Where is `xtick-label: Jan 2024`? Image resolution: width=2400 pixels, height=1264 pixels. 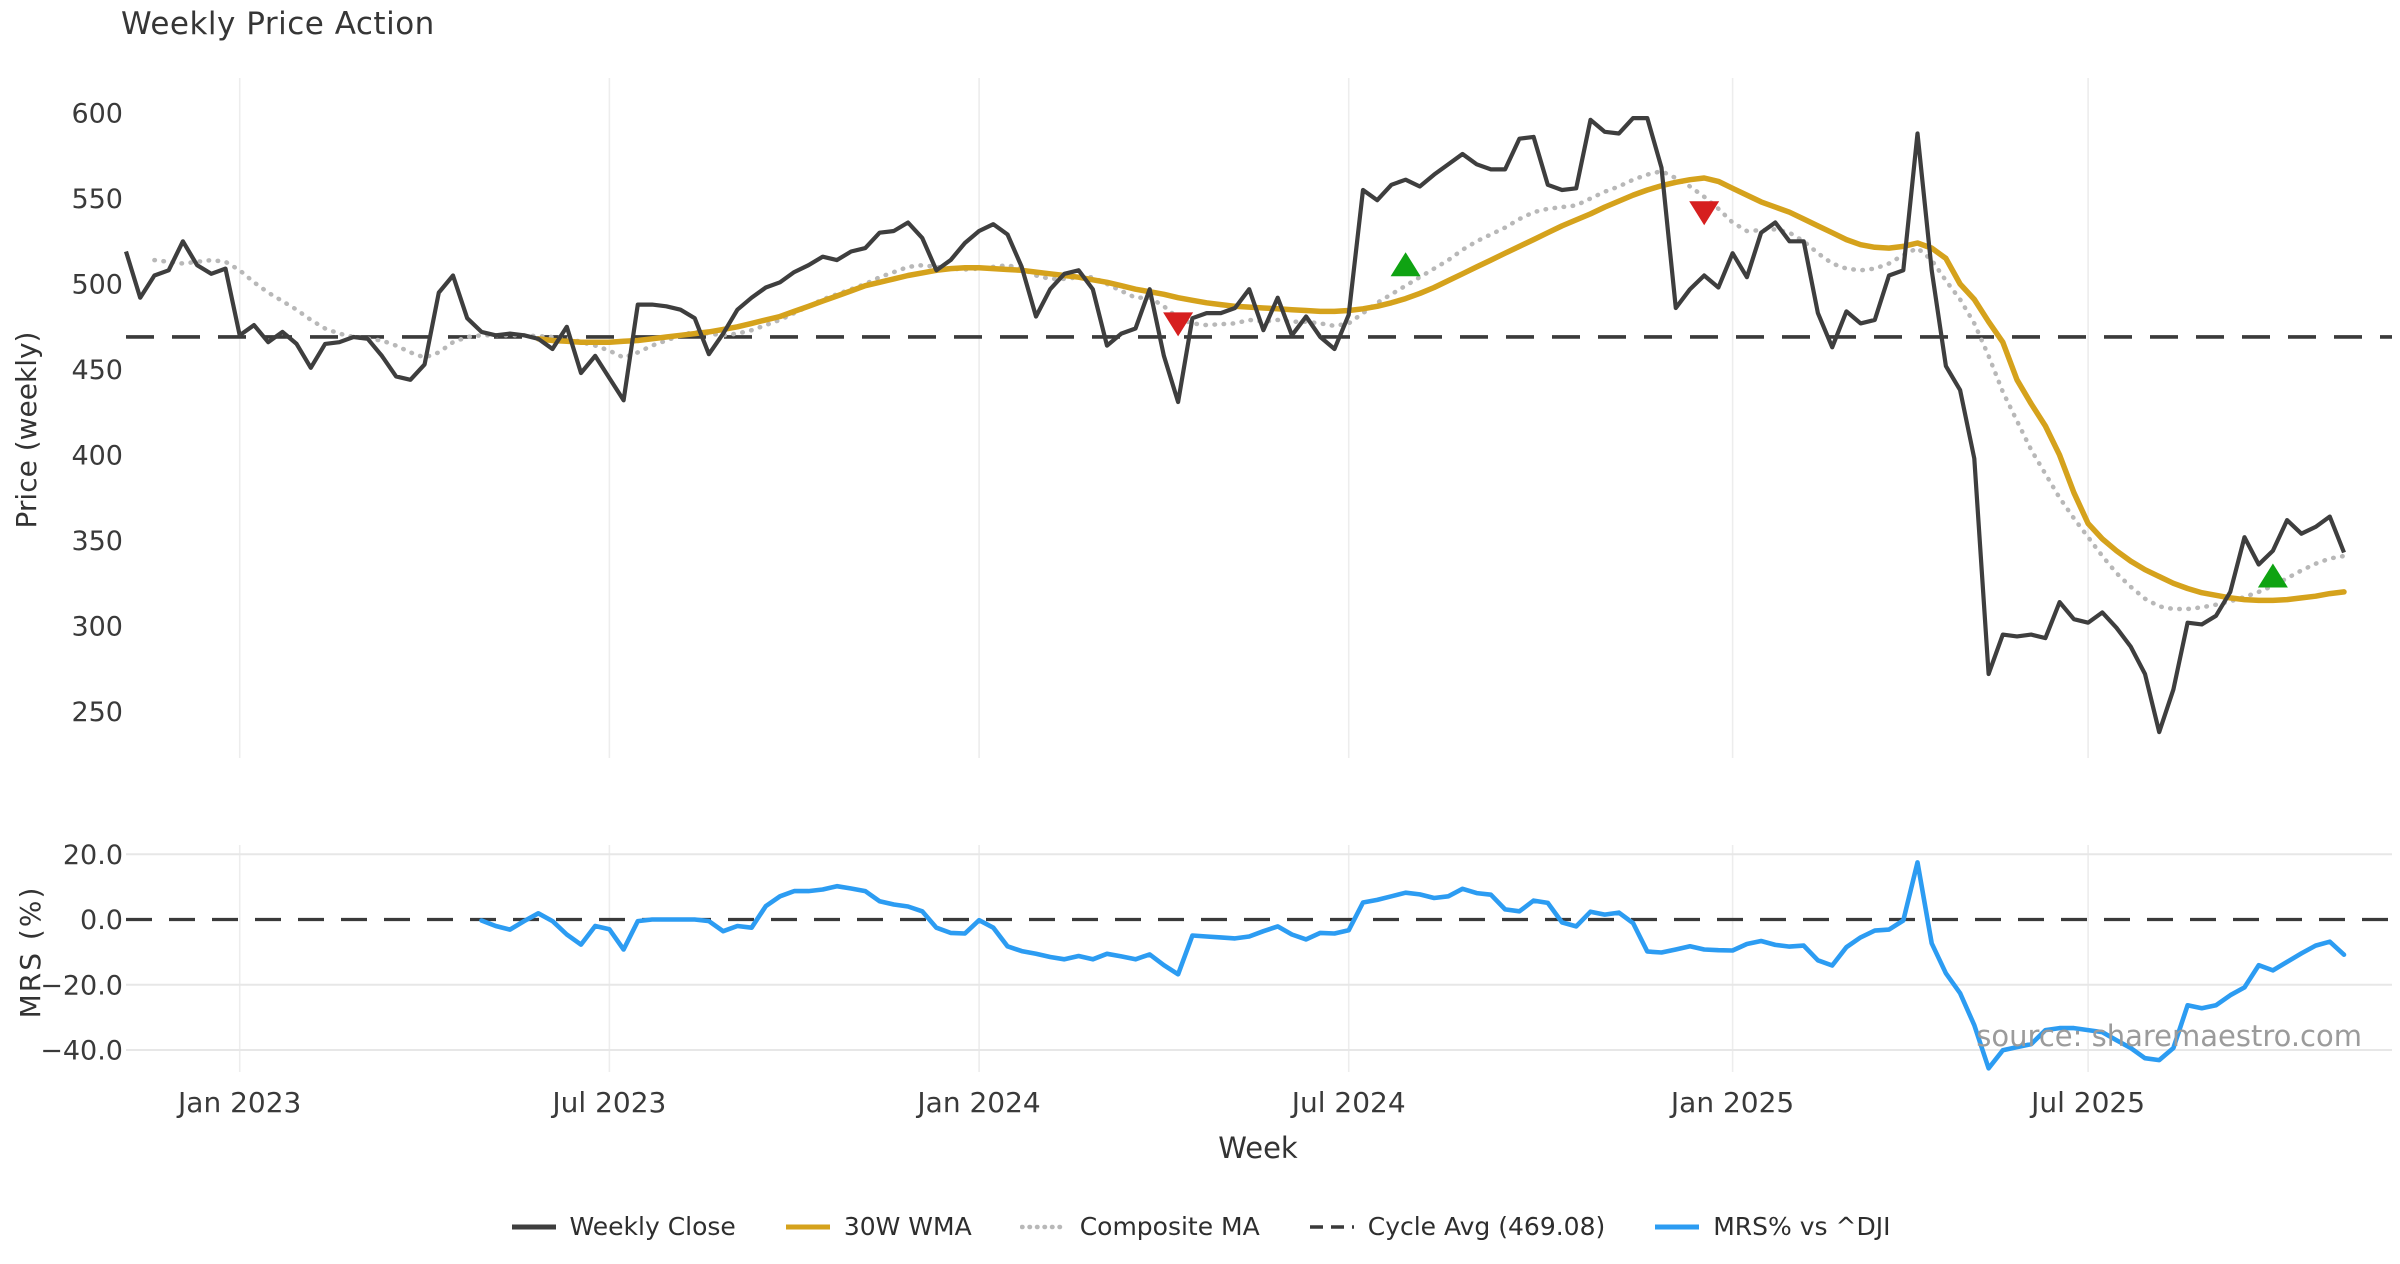
xtick-label: Jan 2024 is located at coordinates (977, 1102).